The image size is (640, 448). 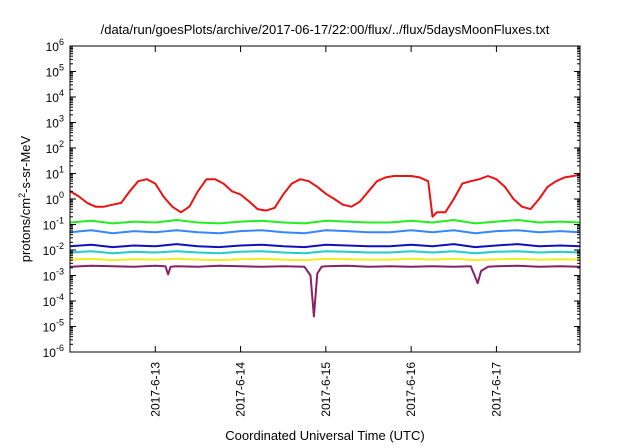 I want to click on y-tick-label: 10⁶, so click(x=55, y=45).